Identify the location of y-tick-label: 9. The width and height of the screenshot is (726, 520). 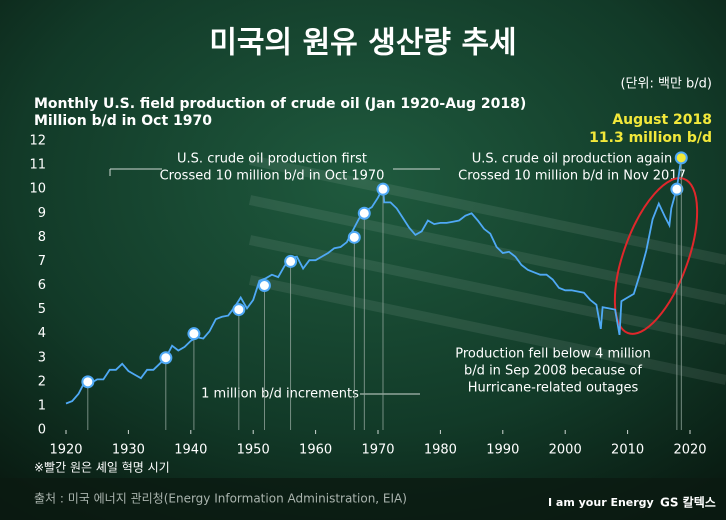
(42, 213).